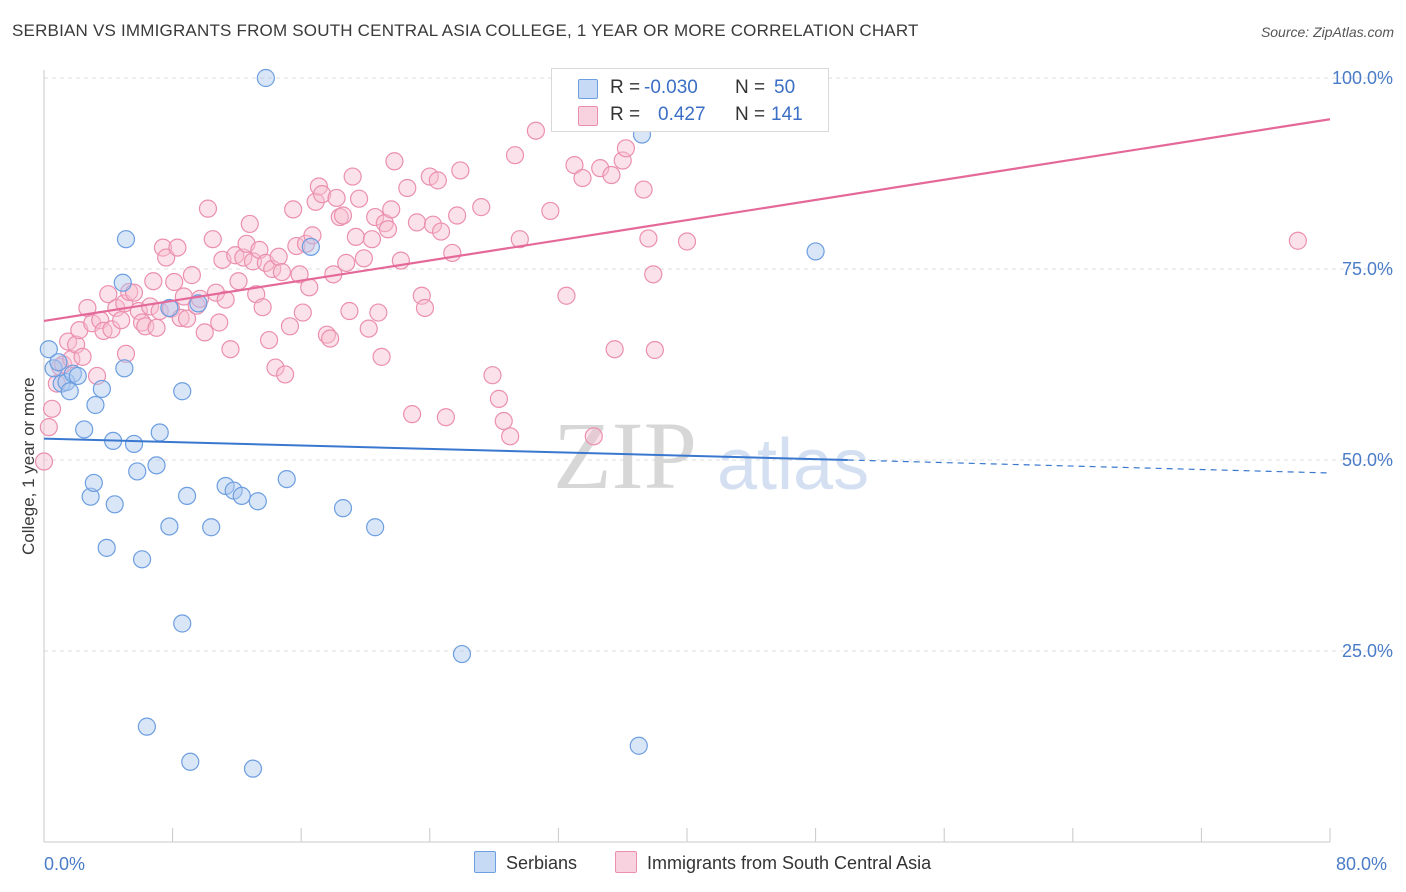 The width and height of the screenshot is (1406, 892). Describe the element at coordinates (28, 466) in the screenshot. I see `y-axis-label: College, 1 year or more` at that location.